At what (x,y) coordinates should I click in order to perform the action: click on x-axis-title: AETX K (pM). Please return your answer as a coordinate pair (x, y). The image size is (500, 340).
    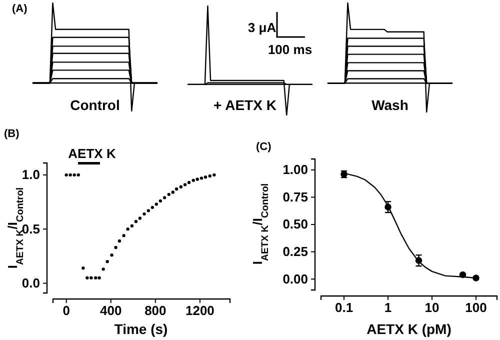
    Looking at the image, I should click on (409, 329).